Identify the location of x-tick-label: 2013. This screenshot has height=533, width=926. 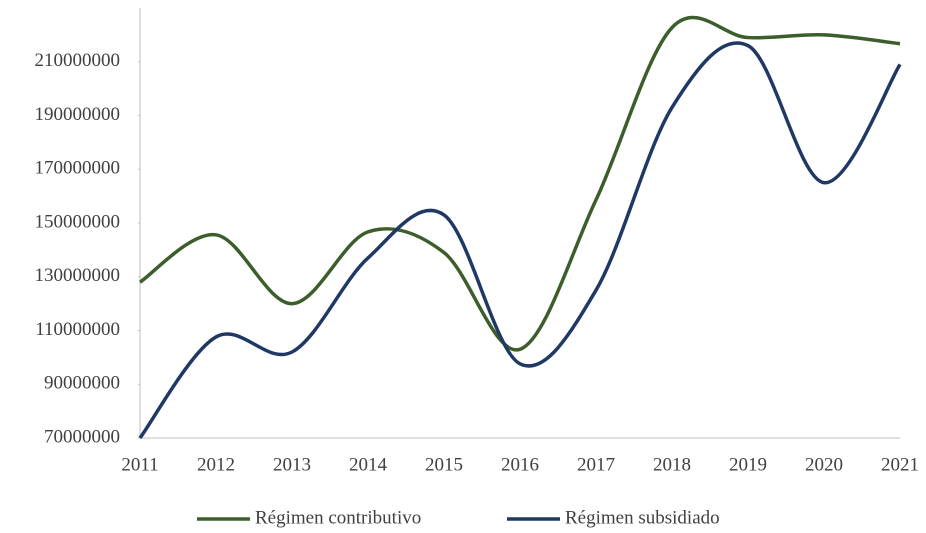
(292, 464).